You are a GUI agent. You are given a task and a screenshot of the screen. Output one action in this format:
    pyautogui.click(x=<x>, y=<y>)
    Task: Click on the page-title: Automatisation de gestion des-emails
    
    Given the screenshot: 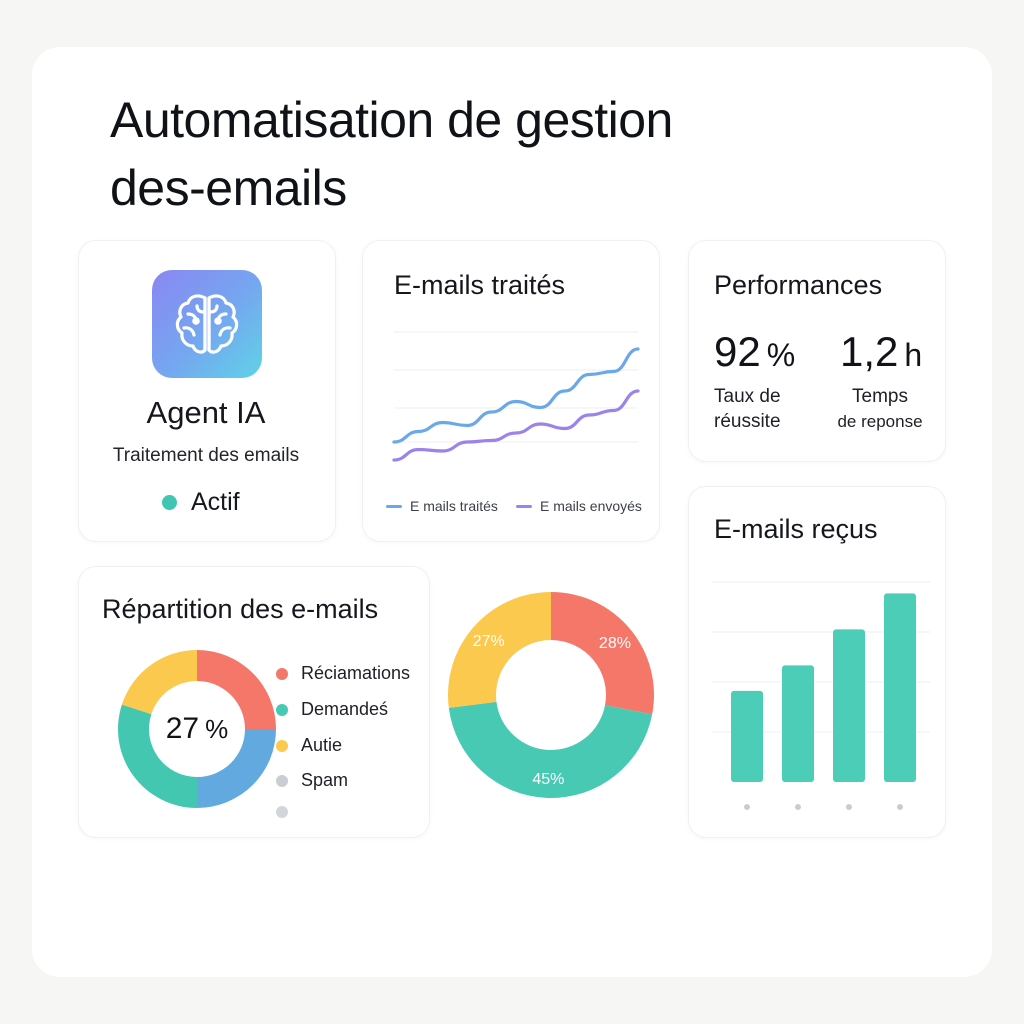 What is the action you would take?
    pyautogui.click(x=391, y=154)
    